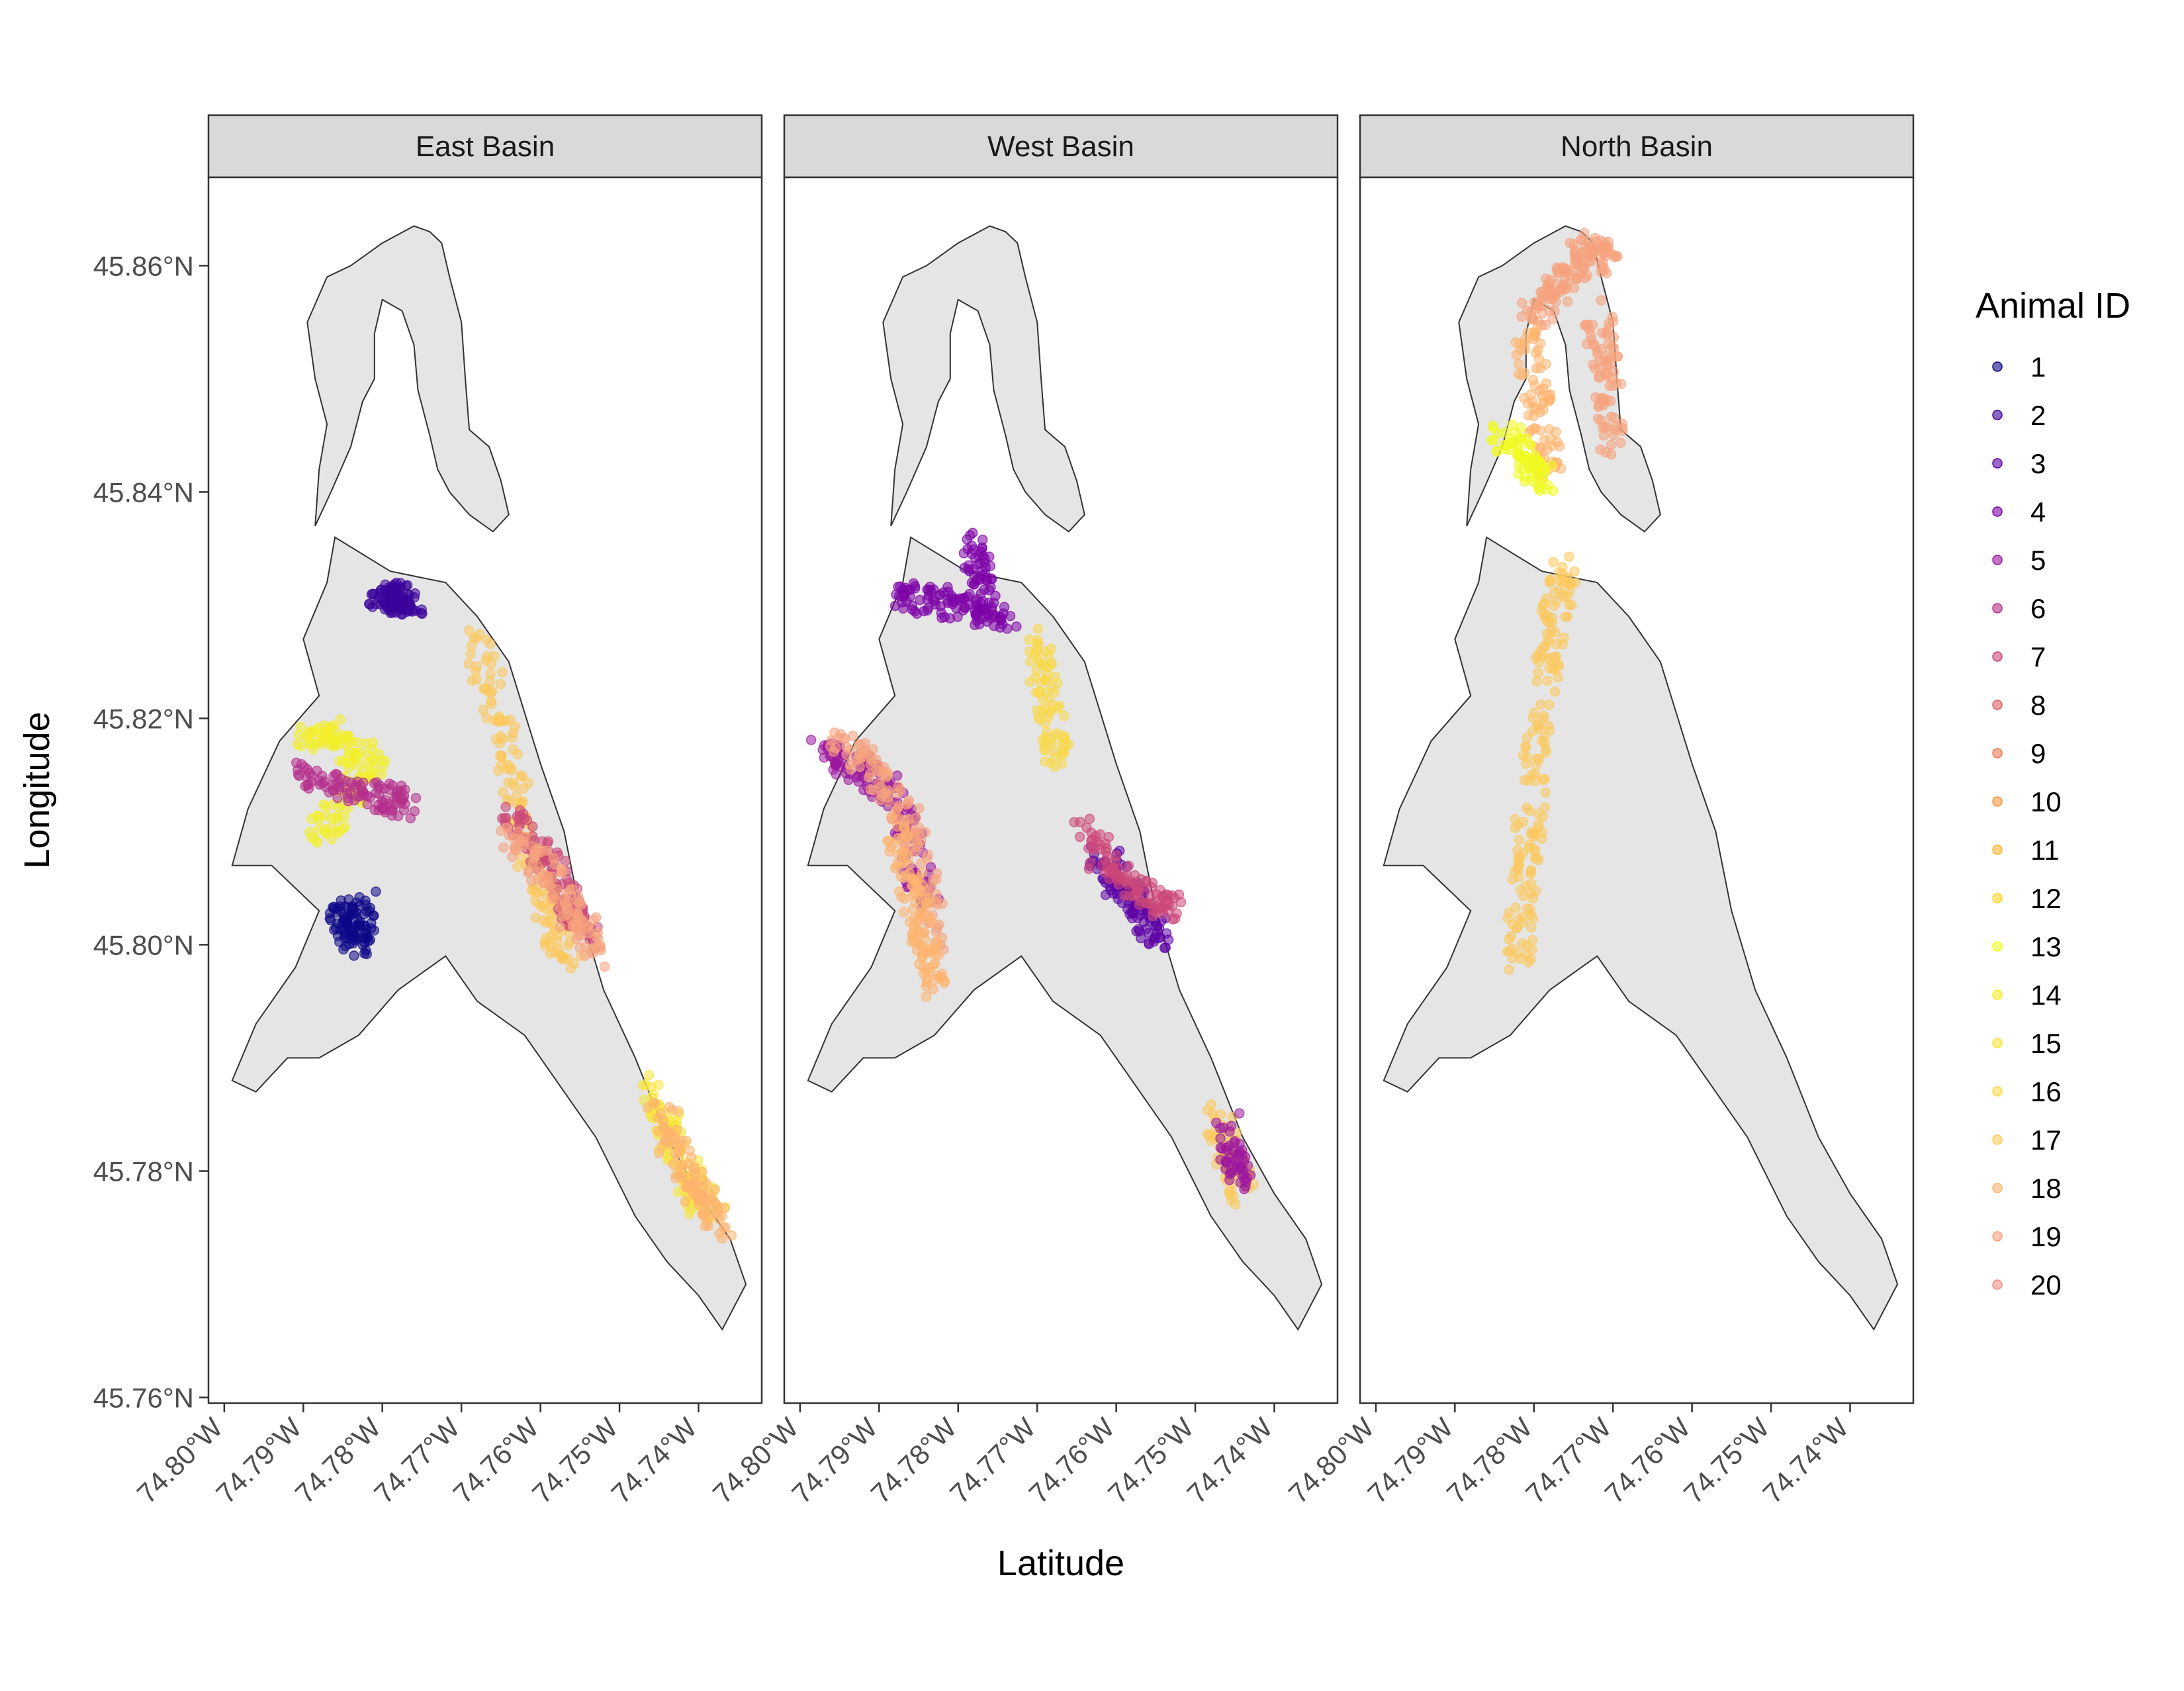  Describe the element at coordinates (2046, 1285) in the screenshot. I see `legend-label: 20` at that location.